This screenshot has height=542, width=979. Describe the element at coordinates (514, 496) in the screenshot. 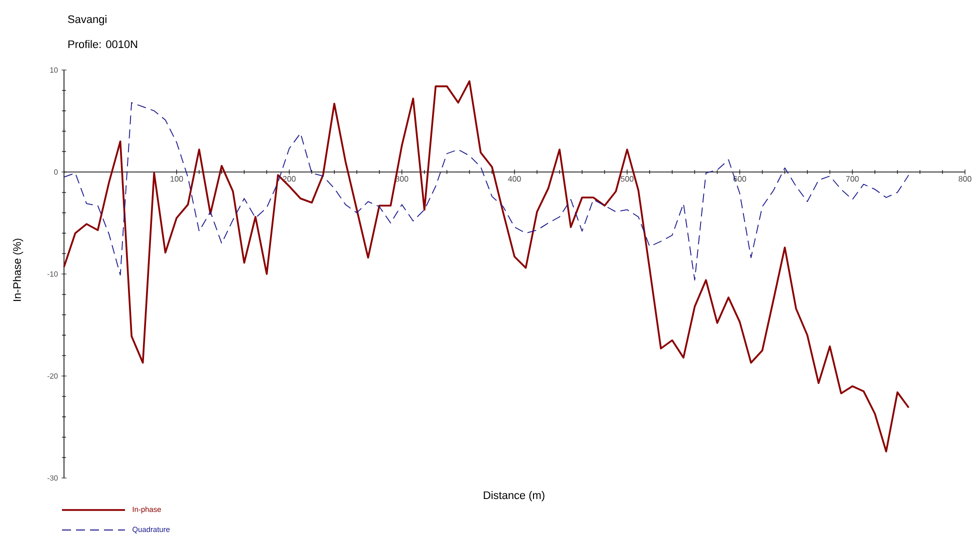

I see `x-axis-title: Distance (m)` at that location.